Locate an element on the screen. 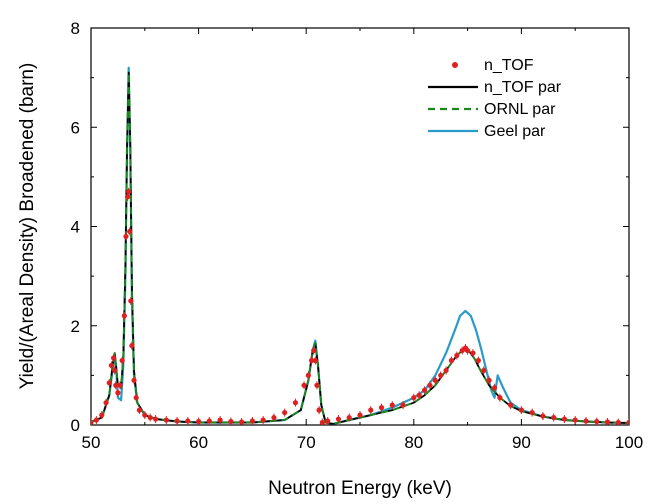 This screenshot has height=504, width=670. legend-label: n_TOF par is located at coordinates (523, 87).